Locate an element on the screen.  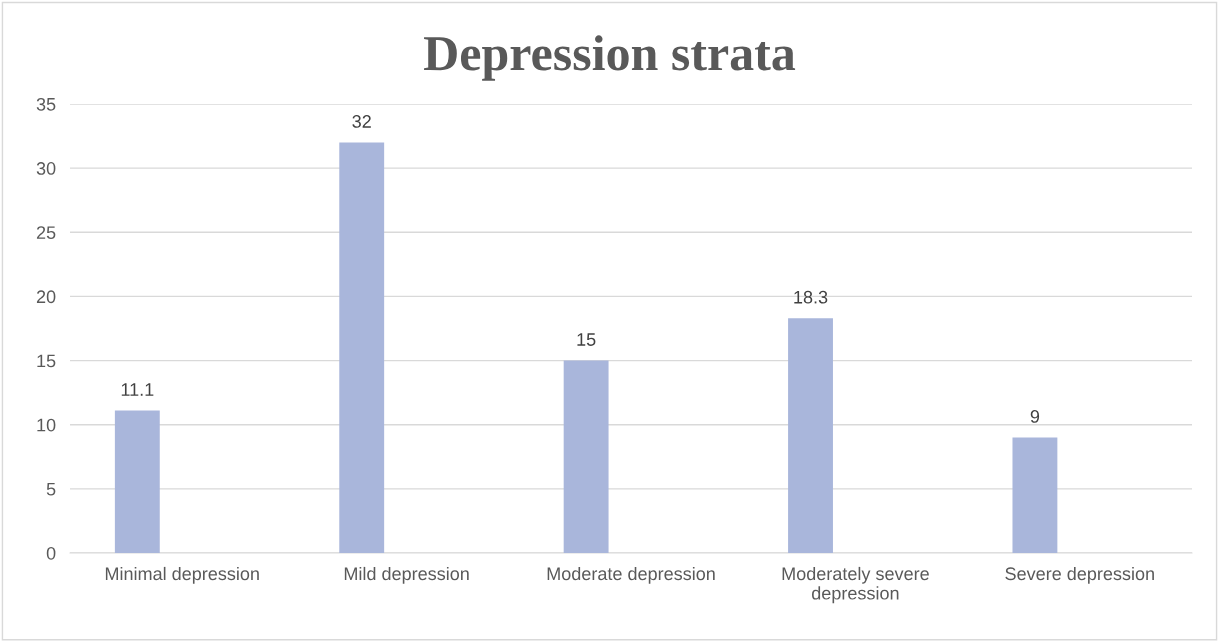
x-tick-label: Moderately severe depression is located at coordinates (855, 585).